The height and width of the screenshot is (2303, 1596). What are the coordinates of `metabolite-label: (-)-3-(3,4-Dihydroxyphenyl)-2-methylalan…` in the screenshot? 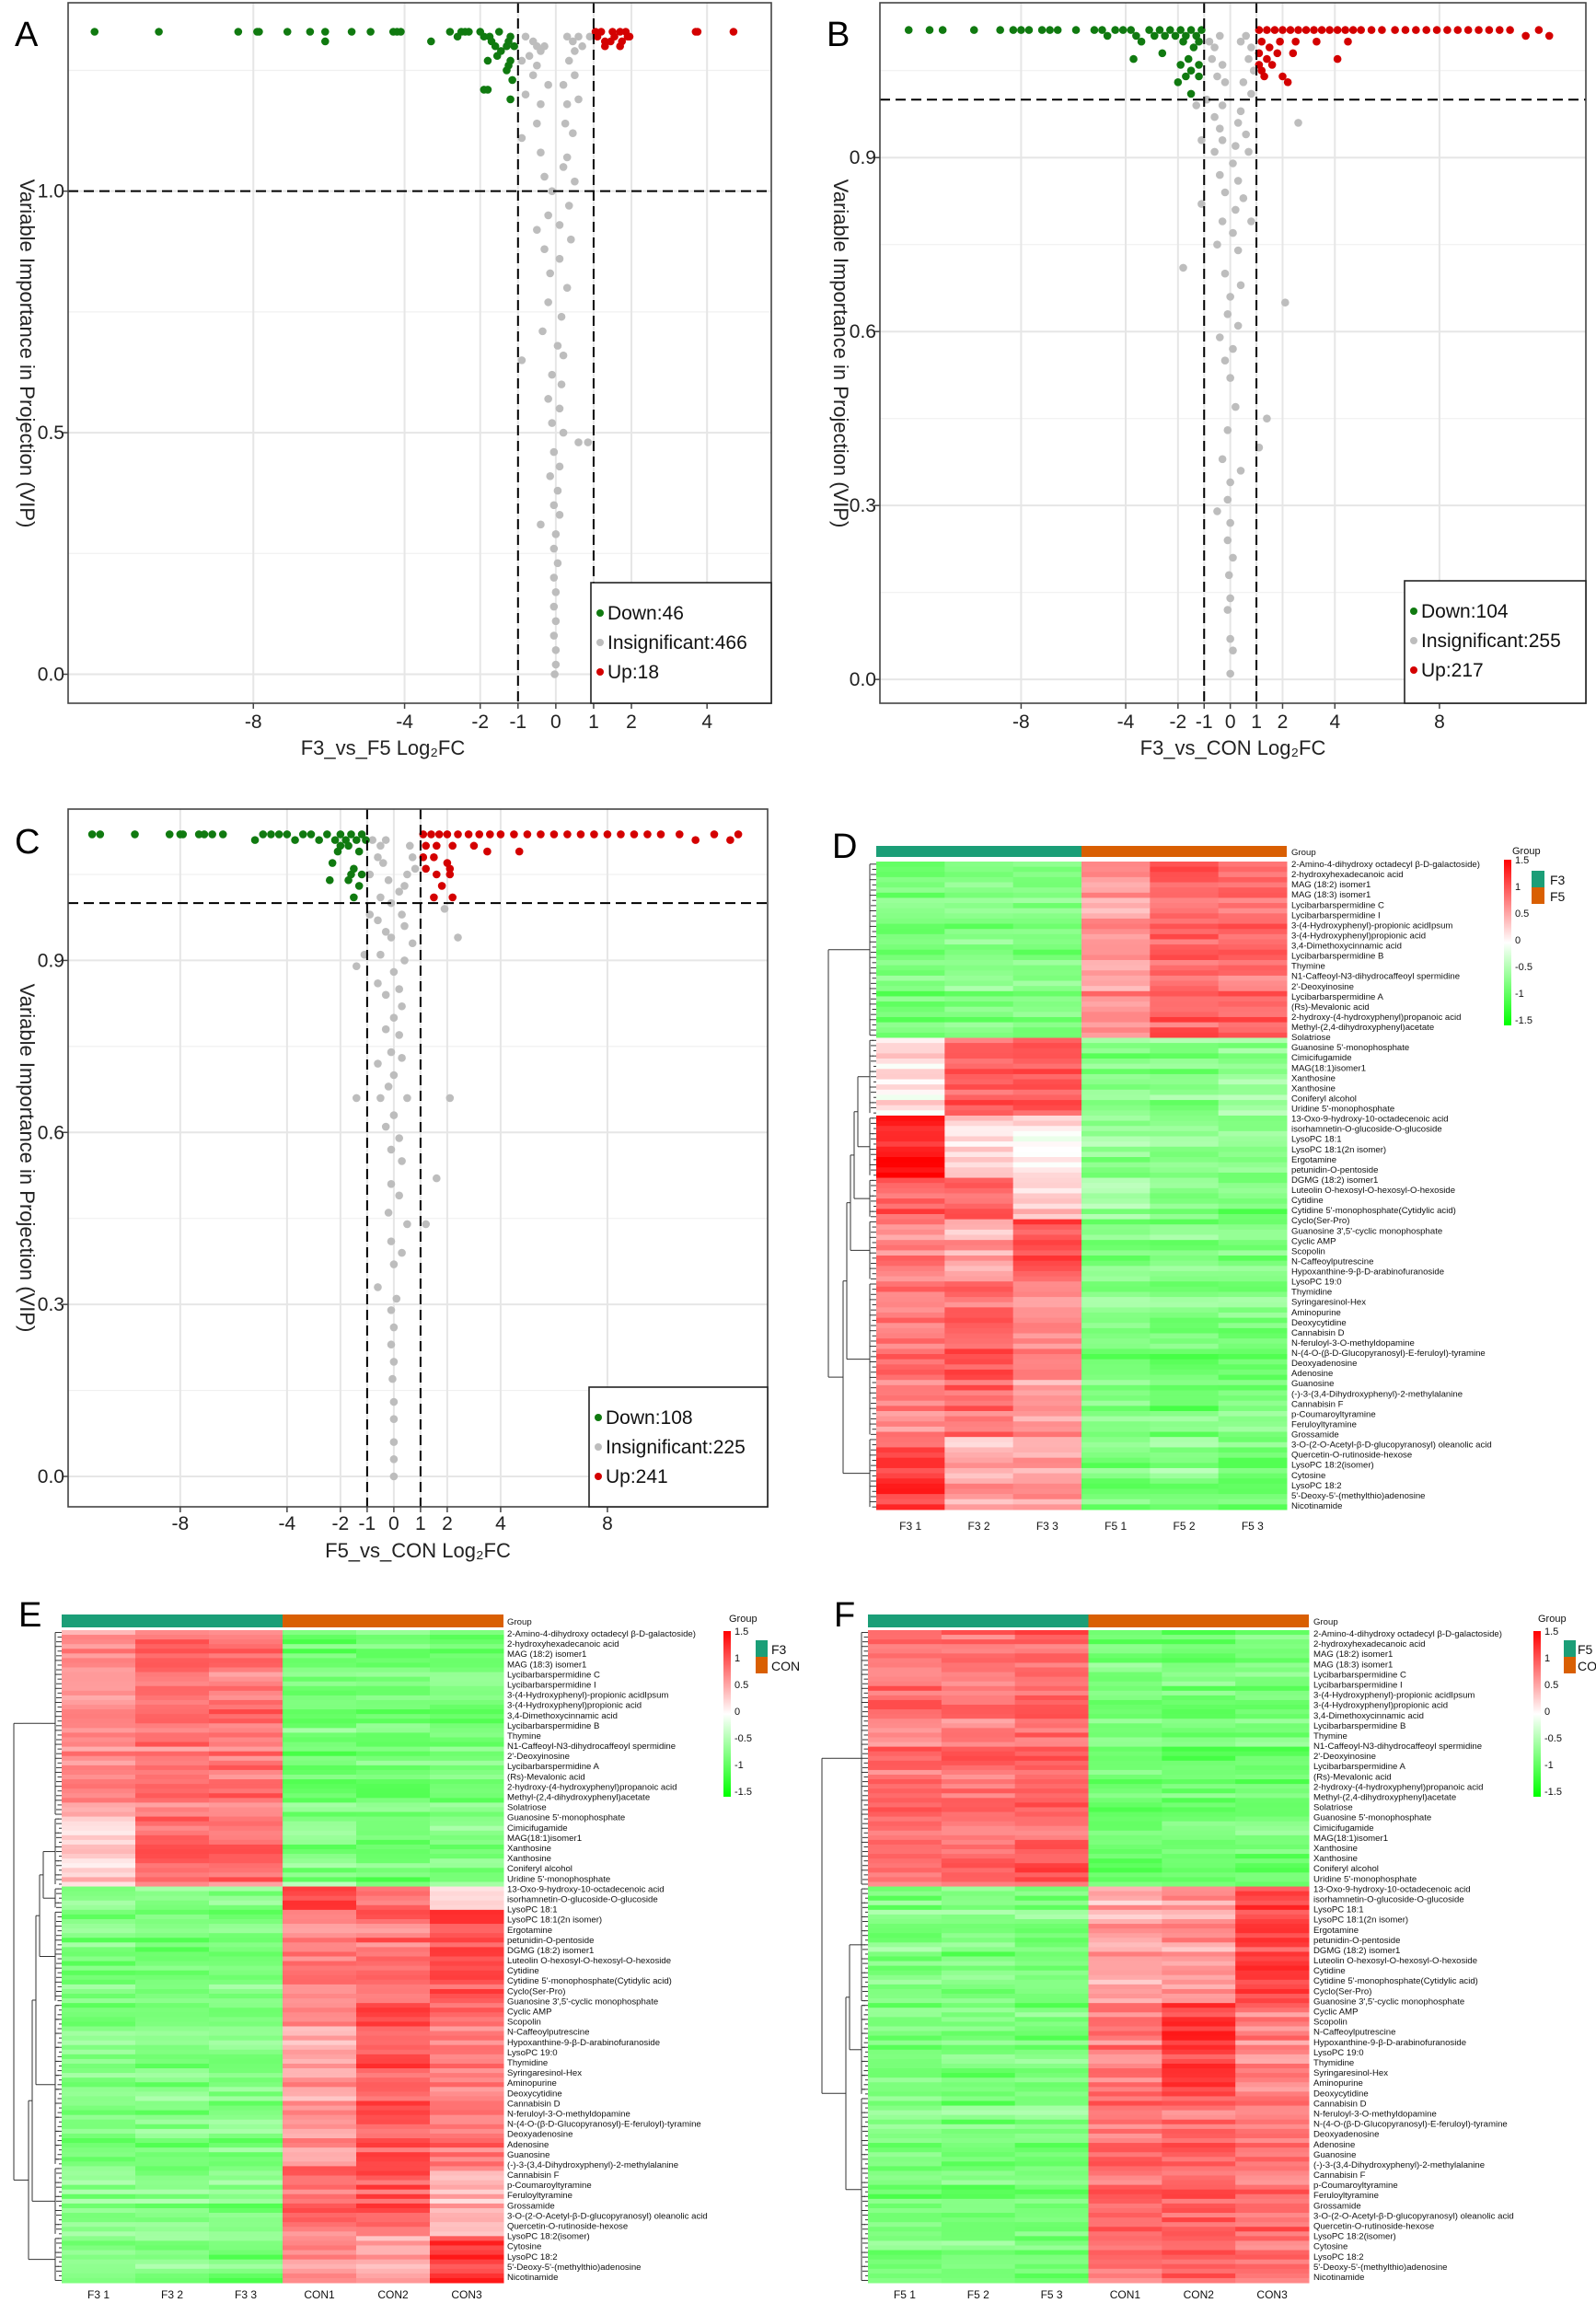 It's located at (1377, 1394).